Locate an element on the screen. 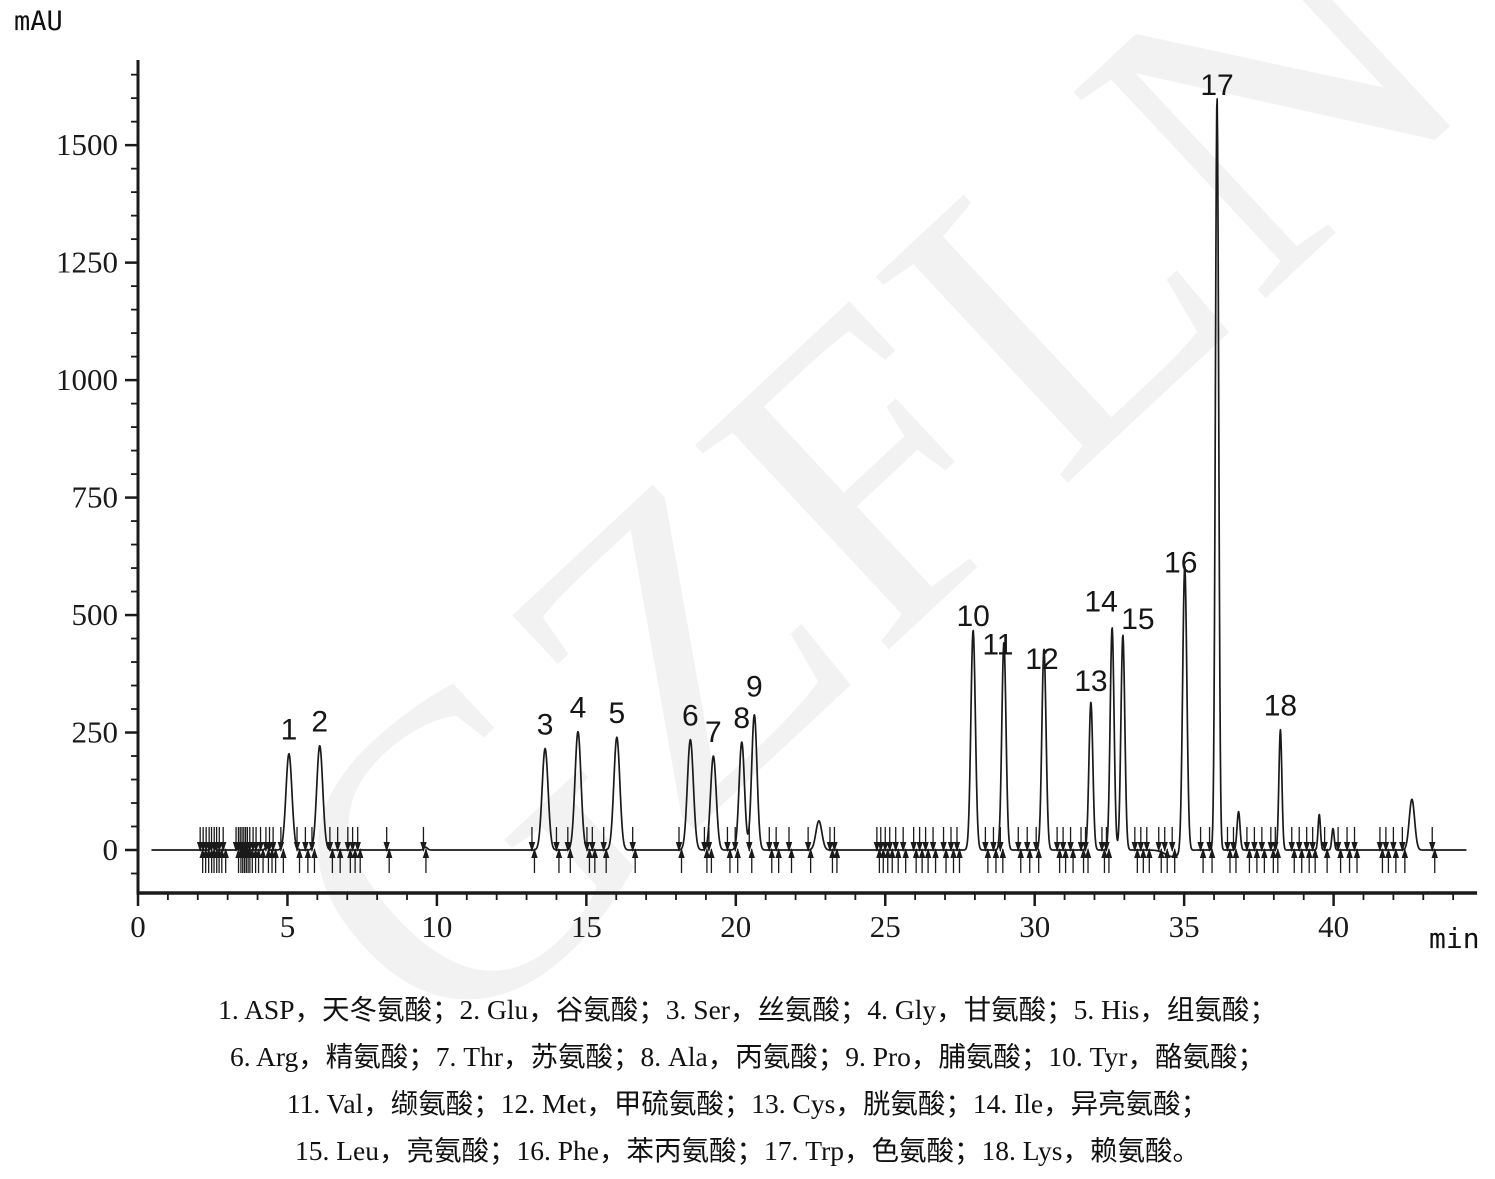 The width and height of the screenshot is (1495, 1179). peak-label-4: 4 is located at coordinates (578, 708).